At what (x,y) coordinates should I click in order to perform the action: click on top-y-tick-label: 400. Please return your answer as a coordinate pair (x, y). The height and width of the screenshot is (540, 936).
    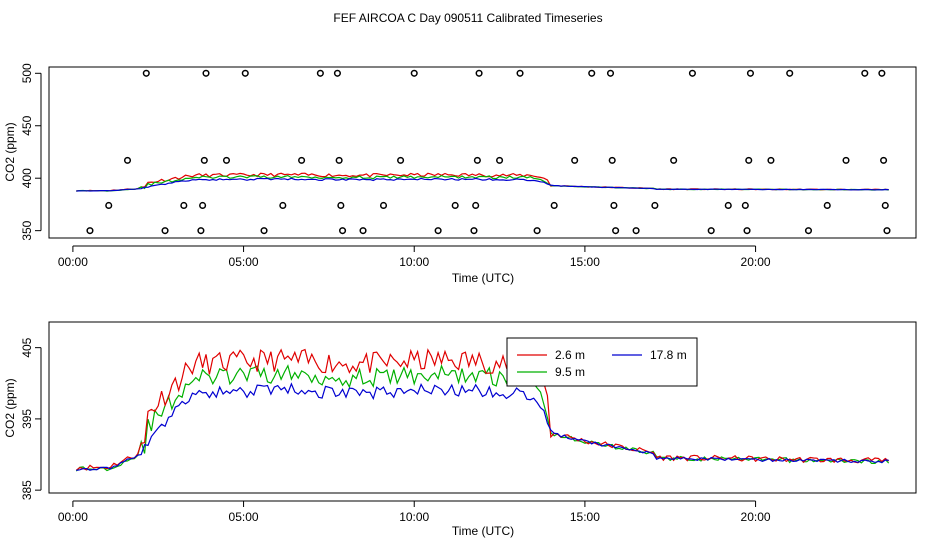
    Looking at the image, I should click on (27, 178).